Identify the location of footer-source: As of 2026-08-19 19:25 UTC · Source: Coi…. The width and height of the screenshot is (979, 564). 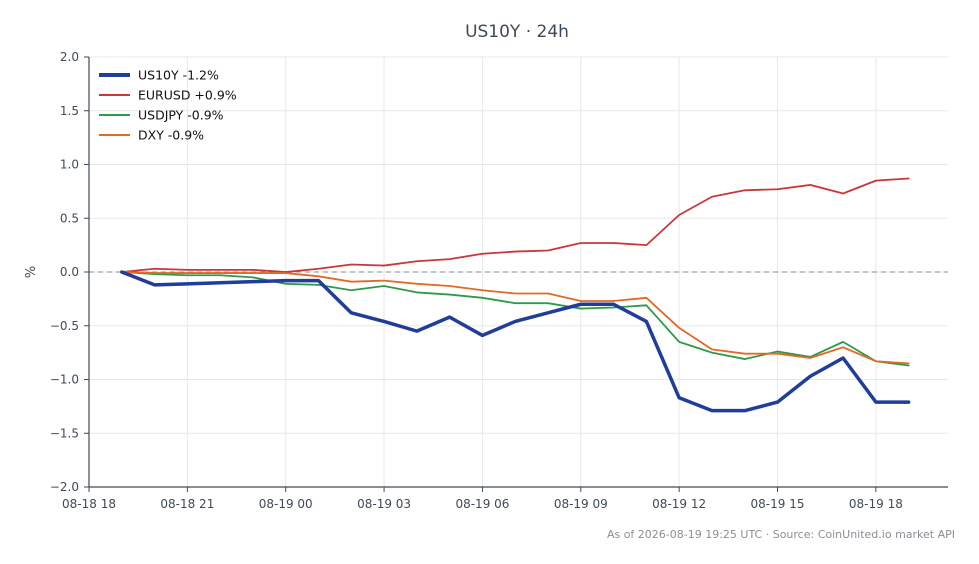
(781, 534).